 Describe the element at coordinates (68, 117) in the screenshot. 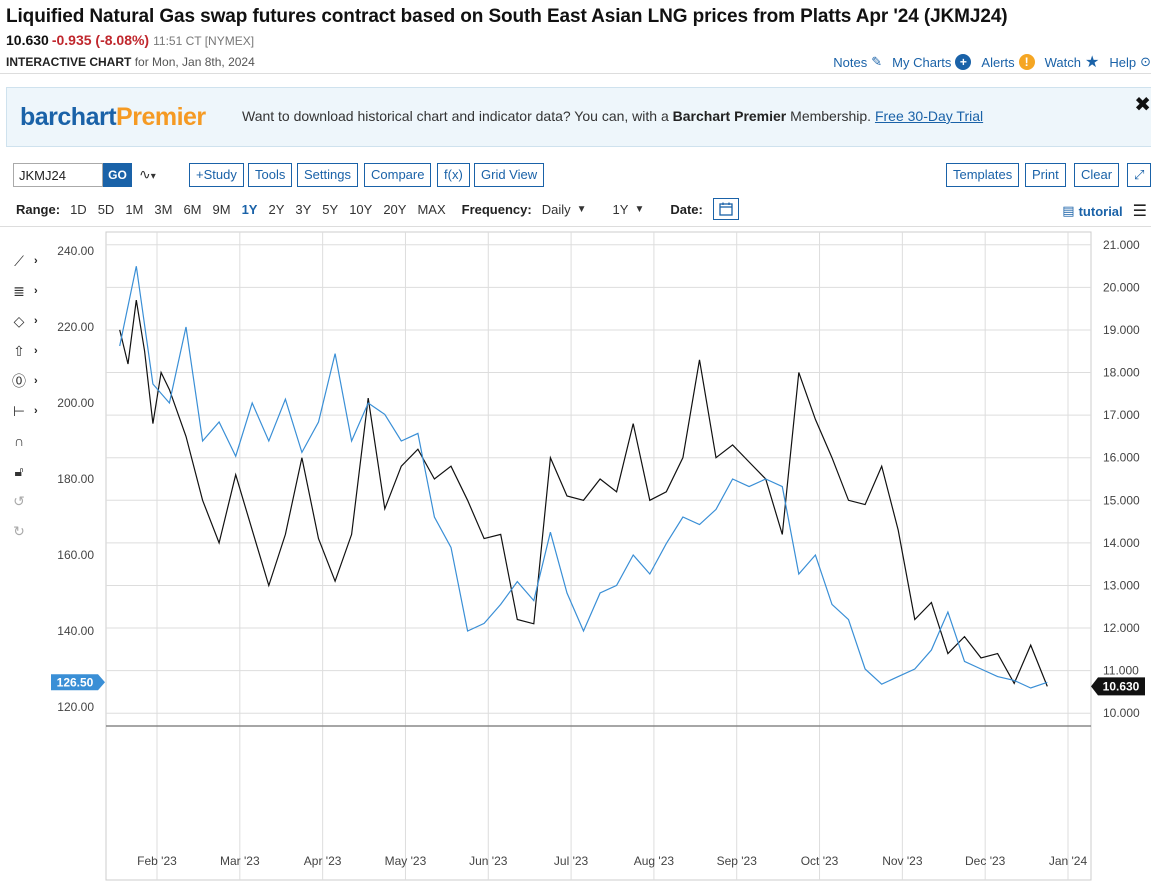

I see `logo-part-a: barchart` at that location.